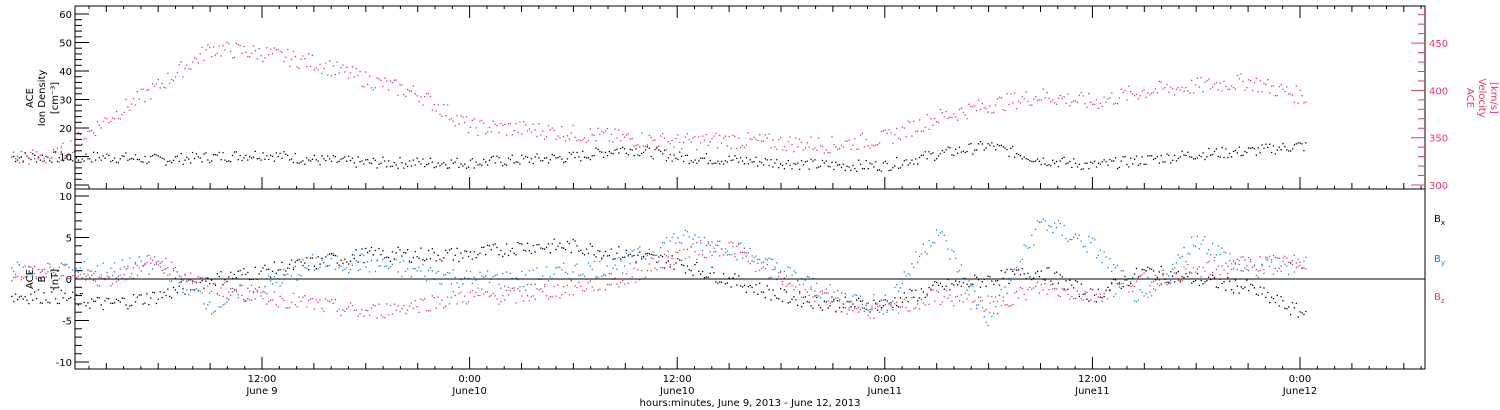  What do you see at coordinates (65, 44) in the screenshot?
I see `top-left-tick-label: 50` at bounding box center [65, 44].